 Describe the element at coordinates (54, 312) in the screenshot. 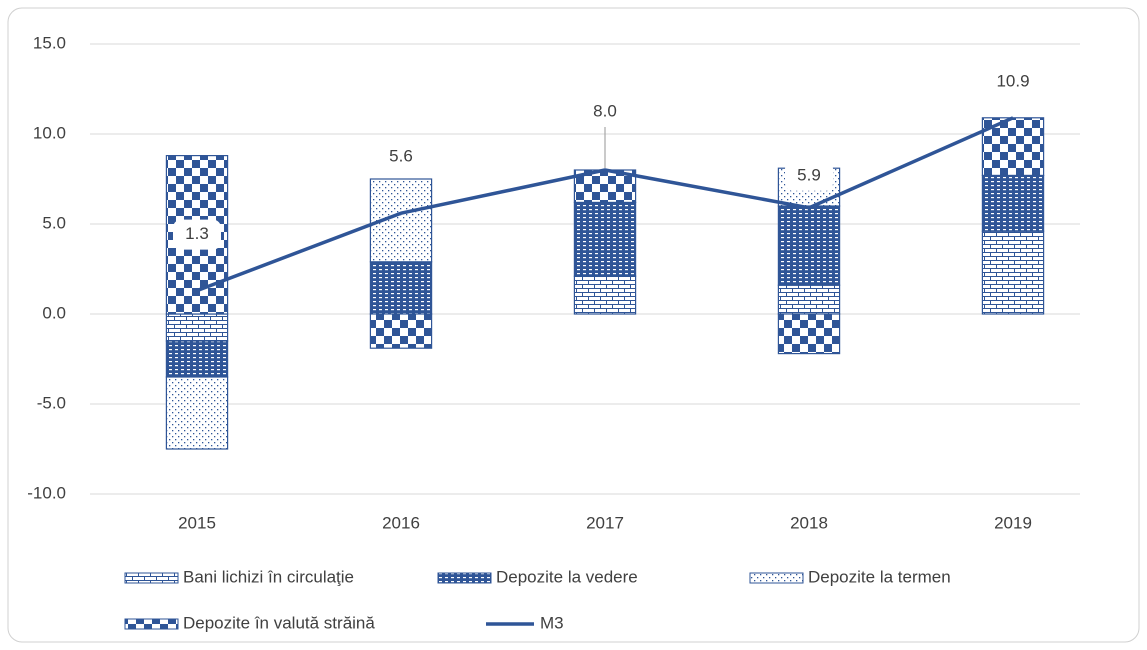

I see `y-tick-label: 0.0` at that location.